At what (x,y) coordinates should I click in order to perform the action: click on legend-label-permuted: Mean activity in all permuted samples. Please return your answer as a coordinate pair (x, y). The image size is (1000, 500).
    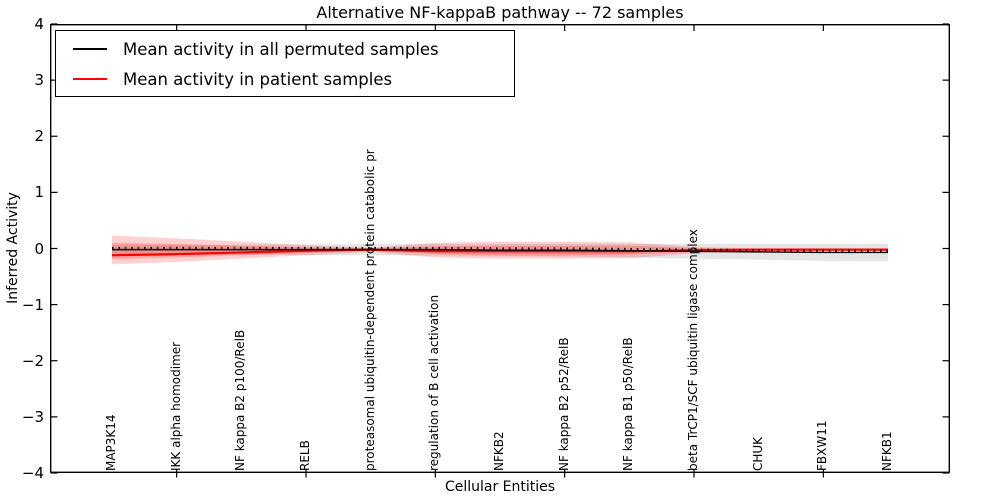
    Looking at the image, I should click on (281, 49).